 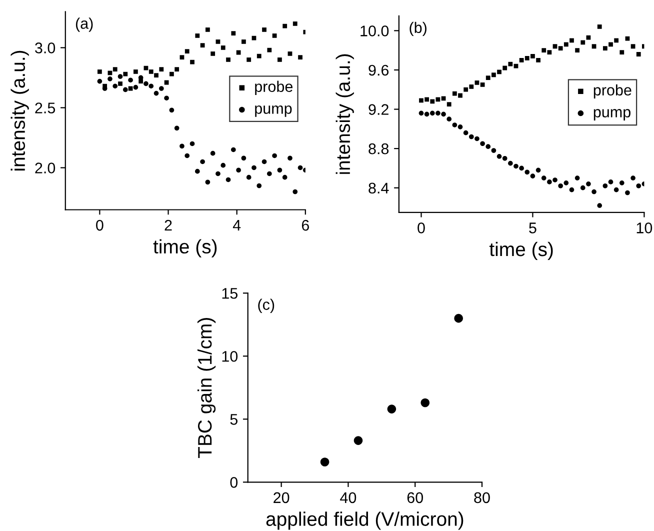 What do you see at coordinates (234, 419) in the screenshot?
I see `y-tick-label: 5` at bounding box center [234, 419].